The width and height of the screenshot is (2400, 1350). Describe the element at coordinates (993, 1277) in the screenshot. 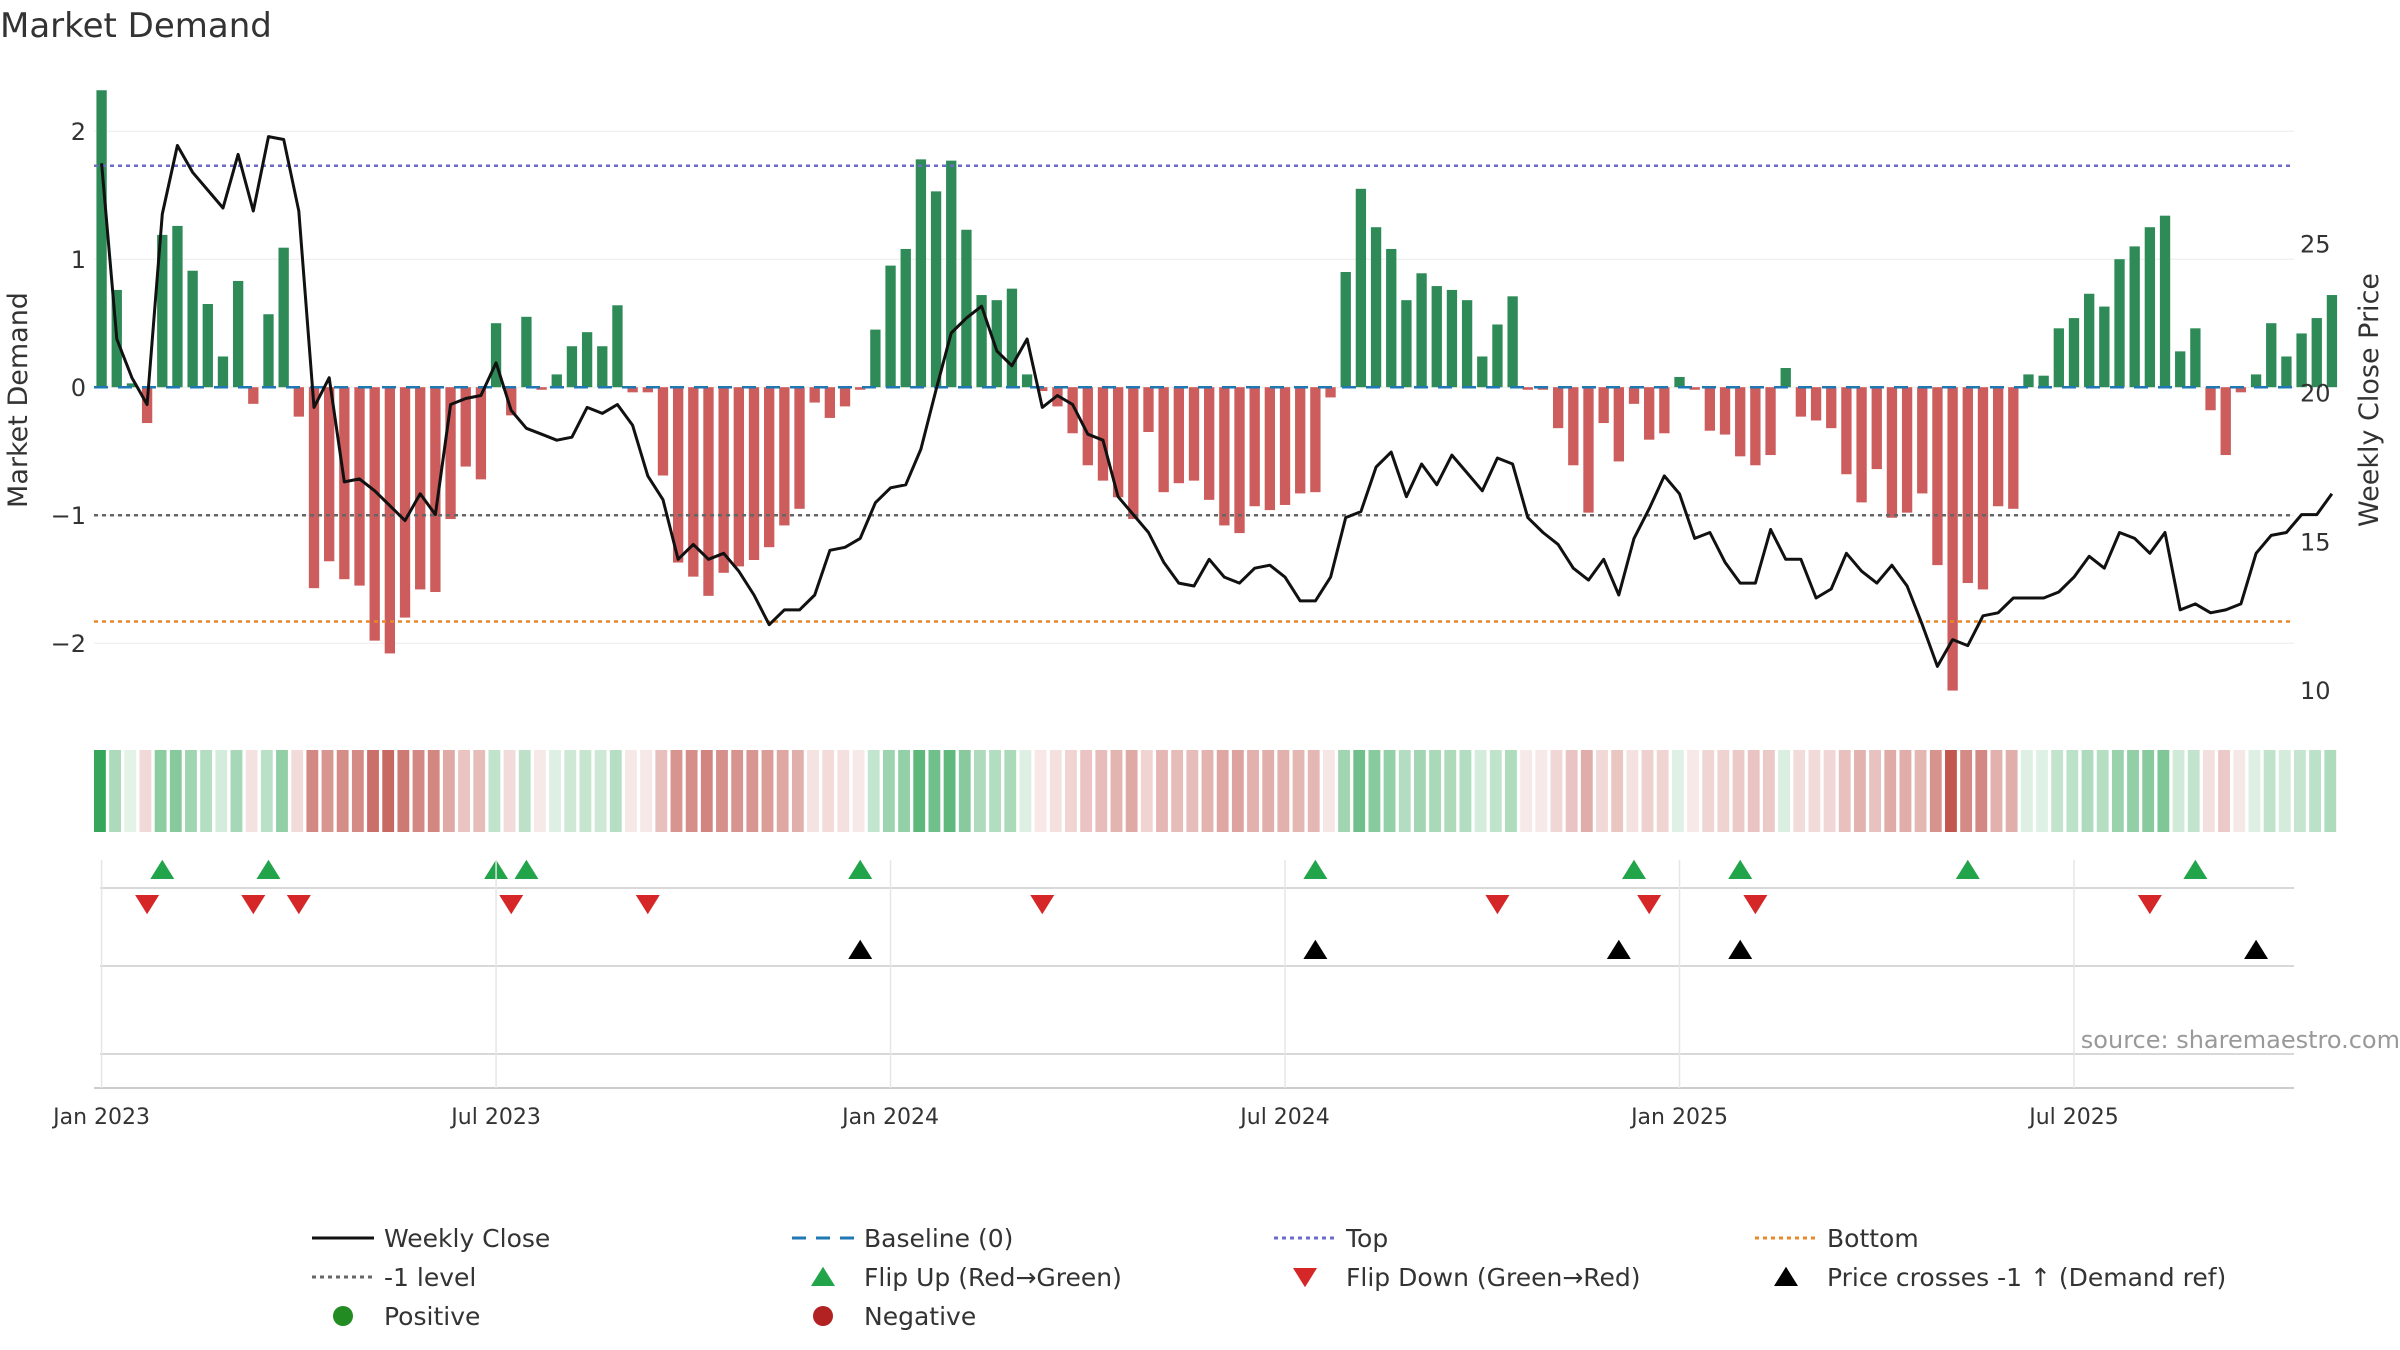

I see `legend-label: Flip Up (Red→Green)` at that location.